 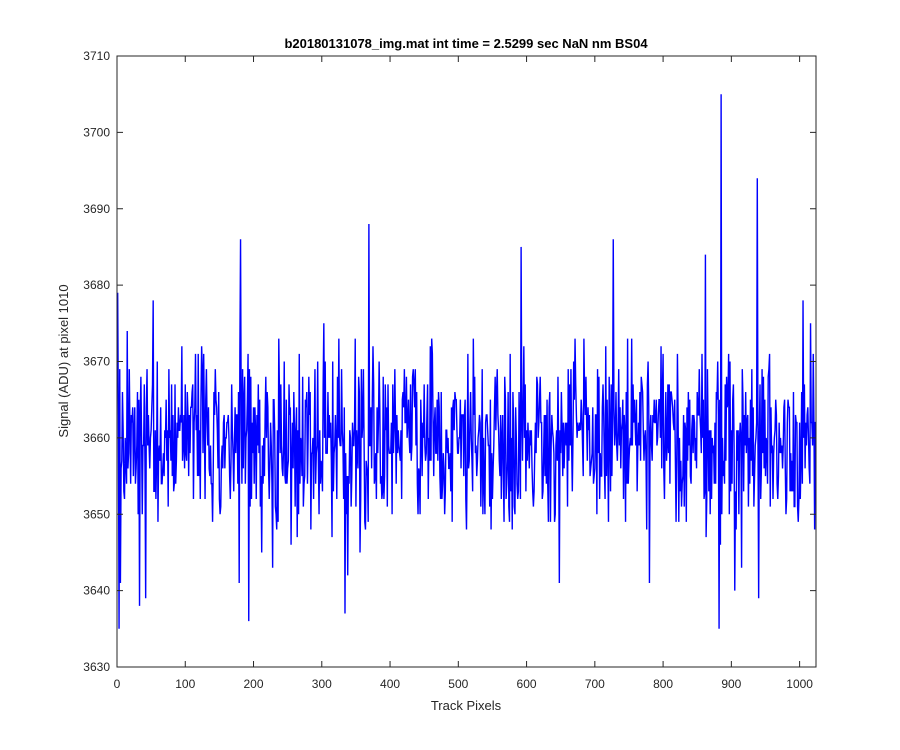 I want to click on x-tick-label: 900, so click(x=731, y=684).